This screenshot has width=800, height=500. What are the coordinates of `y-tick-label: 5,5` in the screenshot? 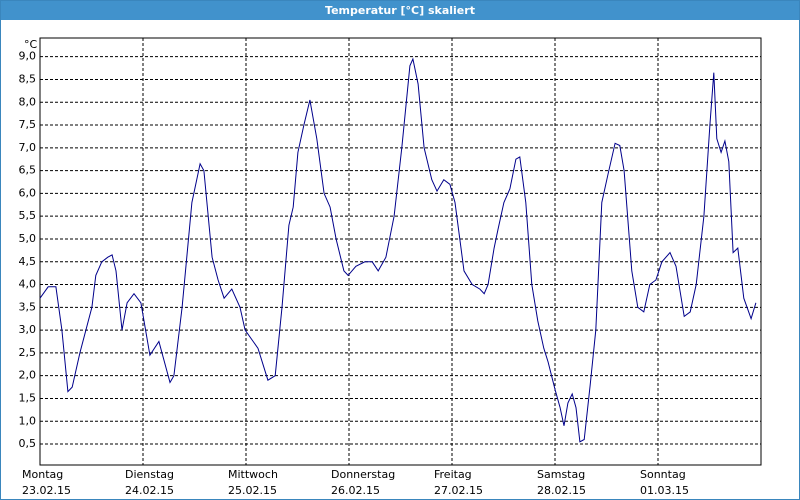 It's located at (28, 215).